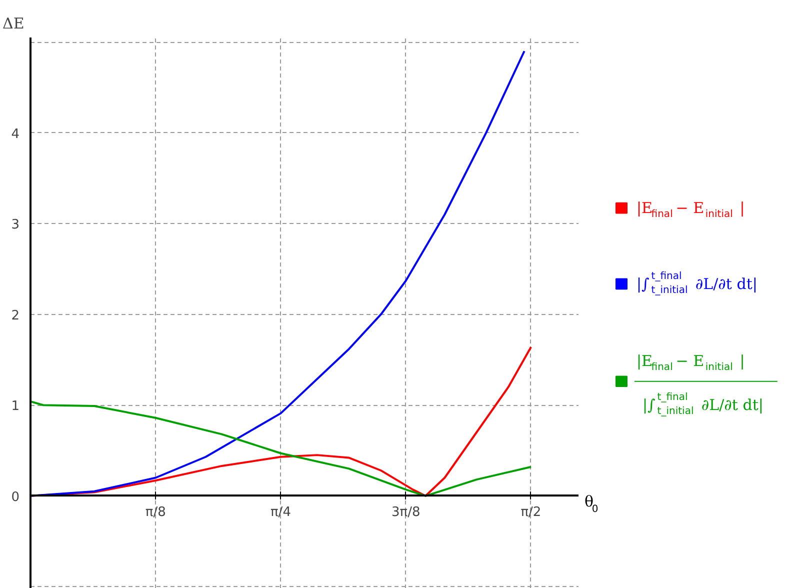  Describe the element at coordinates (15, 225) in the screenshot. I see `y-tick-label: 3` at that location.